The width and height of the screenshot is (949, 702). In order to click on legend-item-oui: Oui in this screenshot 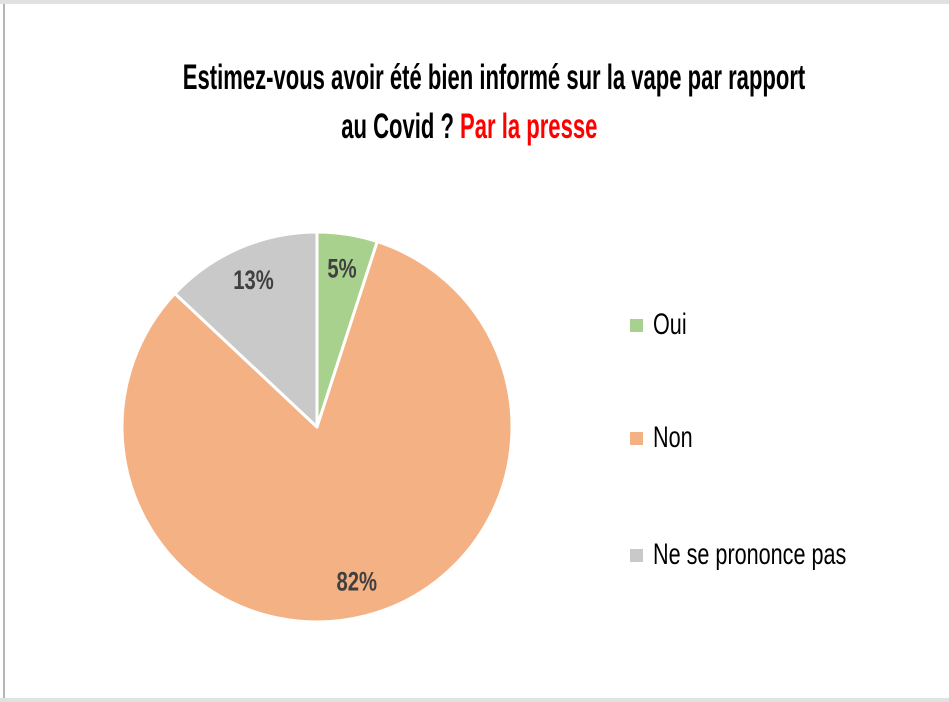, I will do `click(665, 324)`.